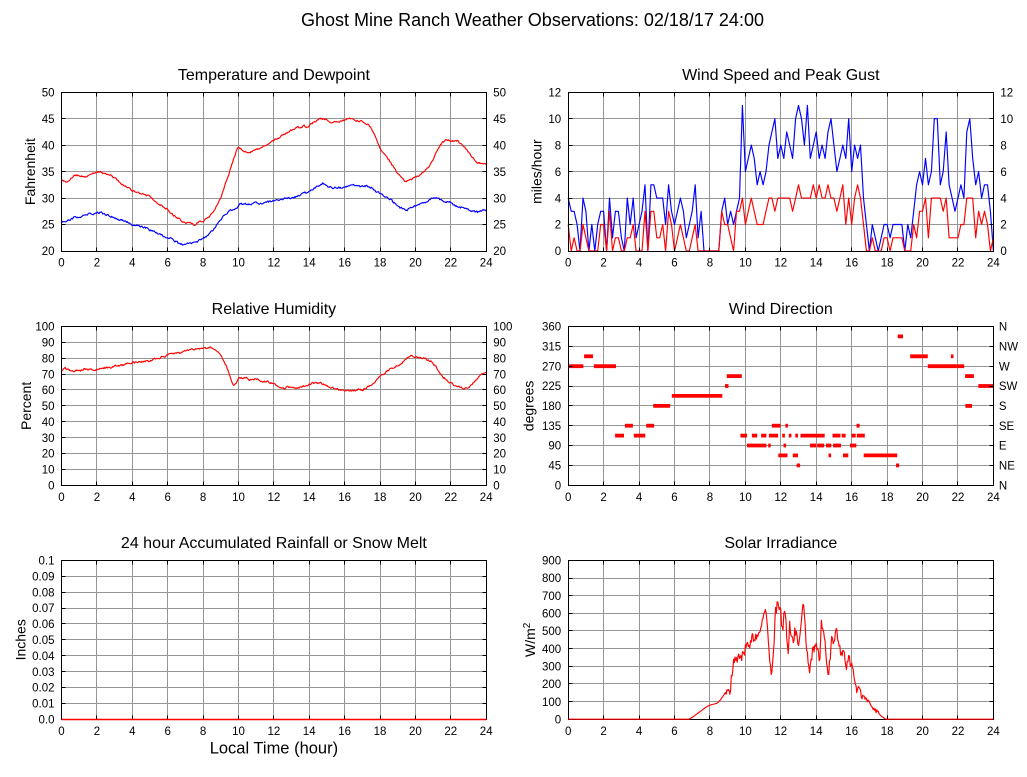 The image size is (1027, 777). Describe the element at coordinates (499, 407) in the screenshot. I see `svg-text: 50` at that location.